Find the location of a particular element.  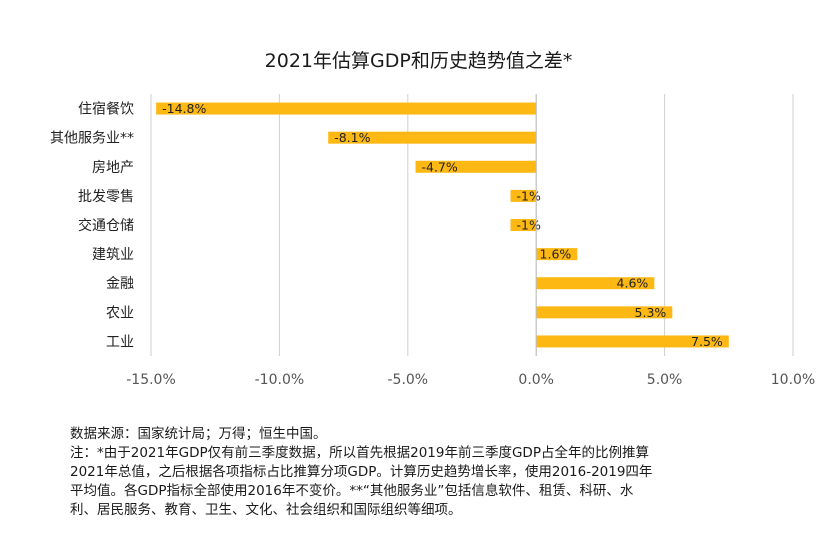

data-label: 1.6% is located at coordinates (556, 254).